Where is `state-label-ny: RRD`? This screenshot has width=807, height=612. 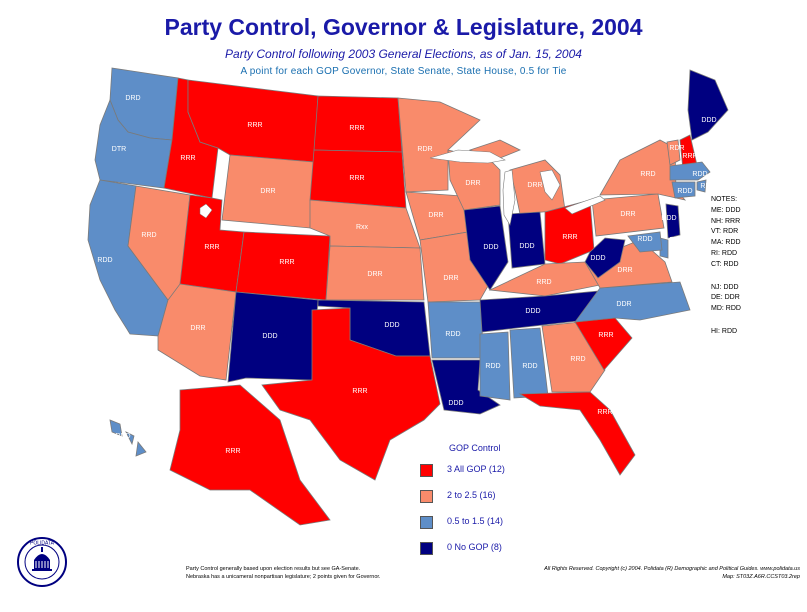
state-label-ny: RRD is located at coordinates (647, 174).